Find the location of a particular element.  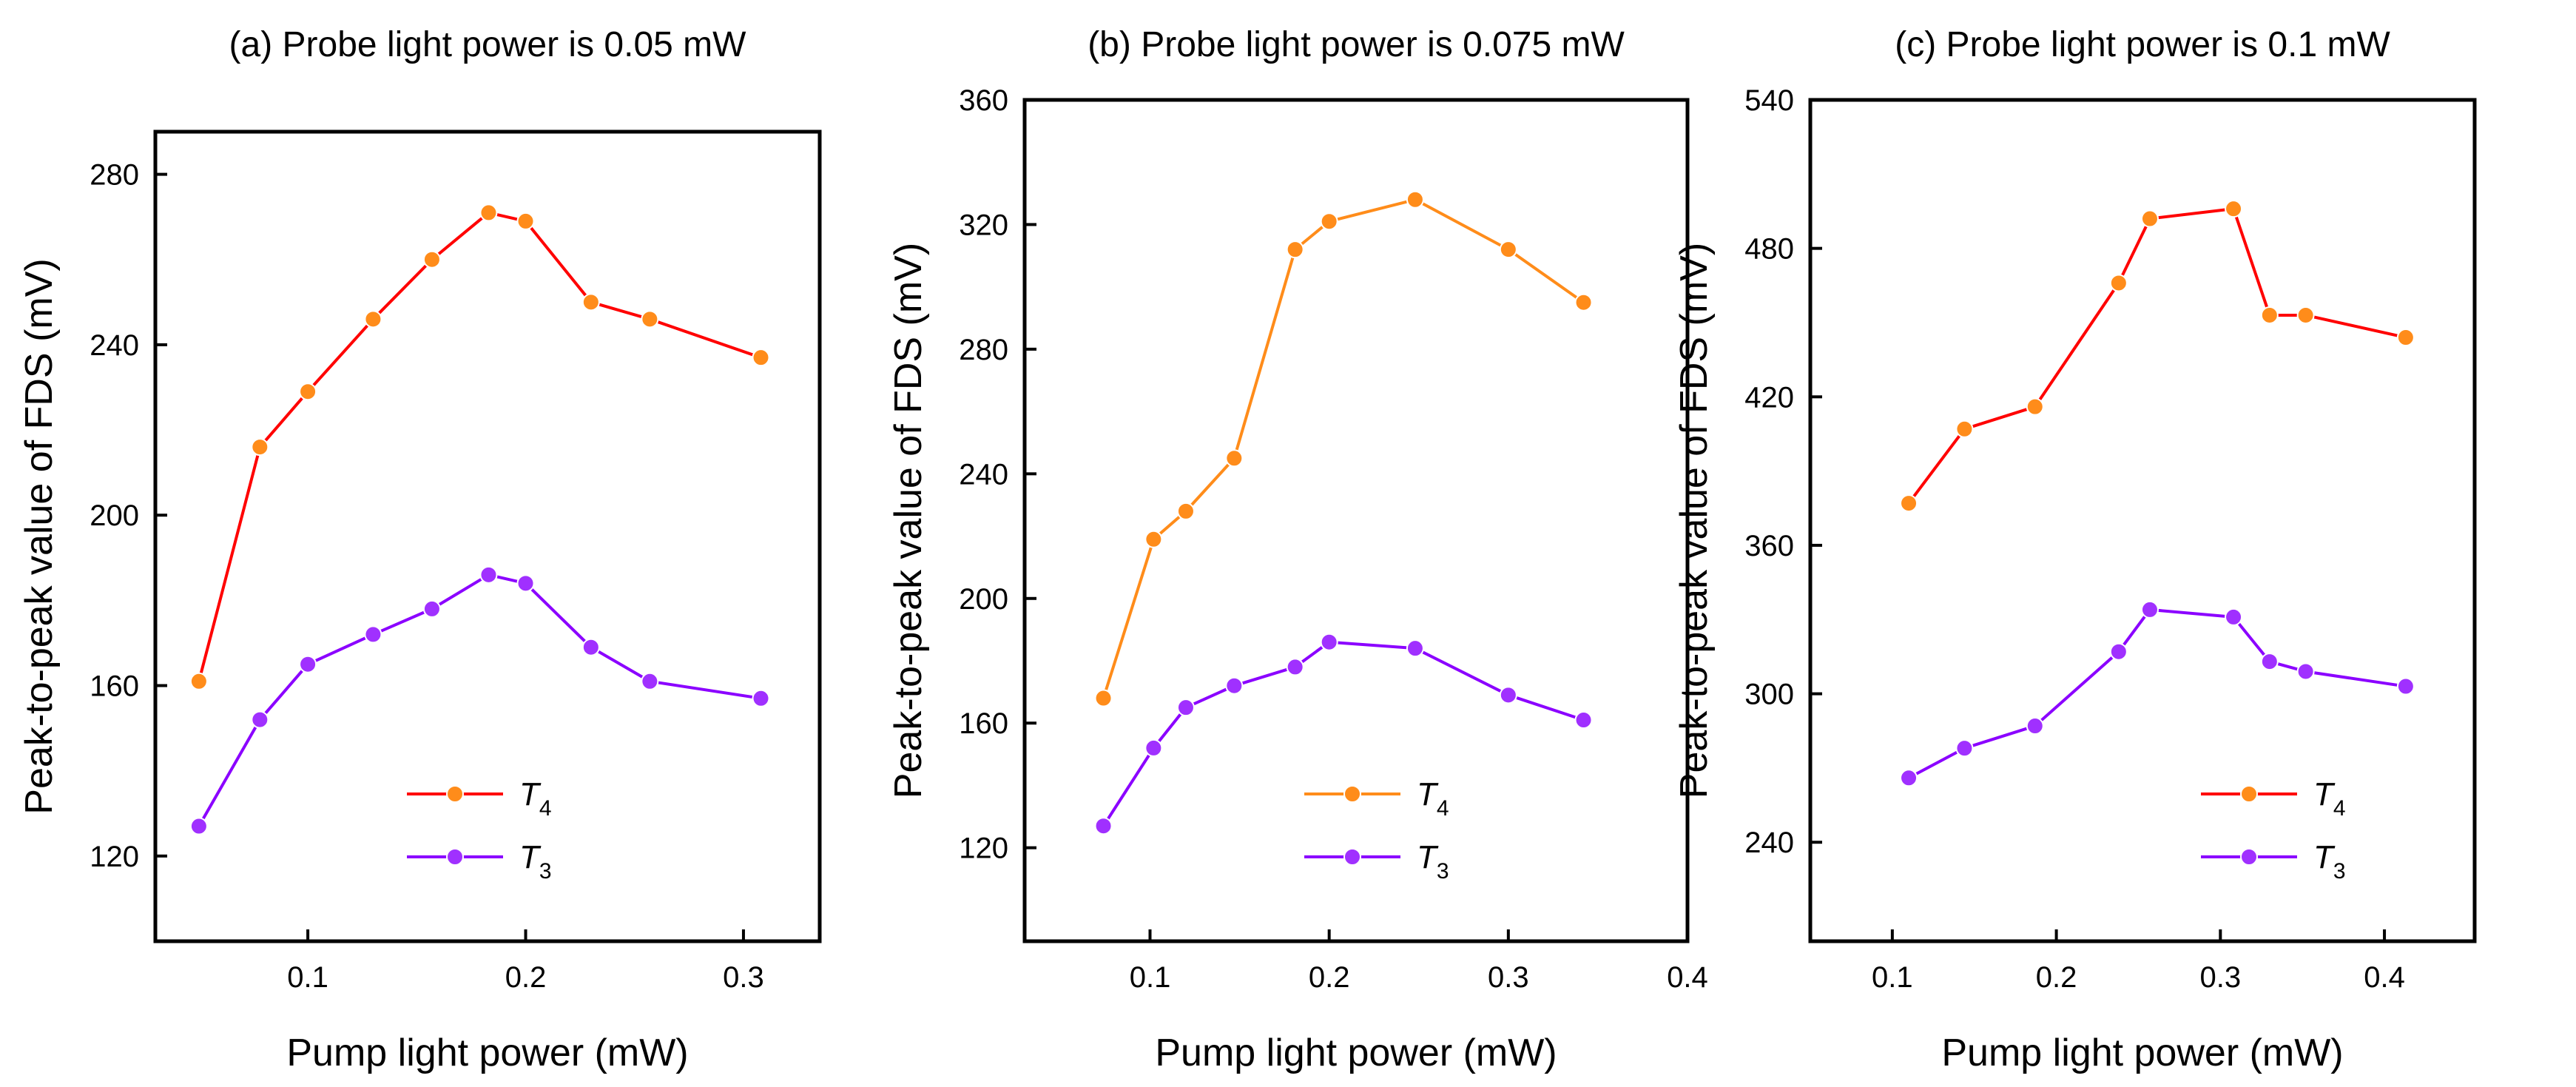

y-tick-label: 320 is located at coordinates (983, 225).